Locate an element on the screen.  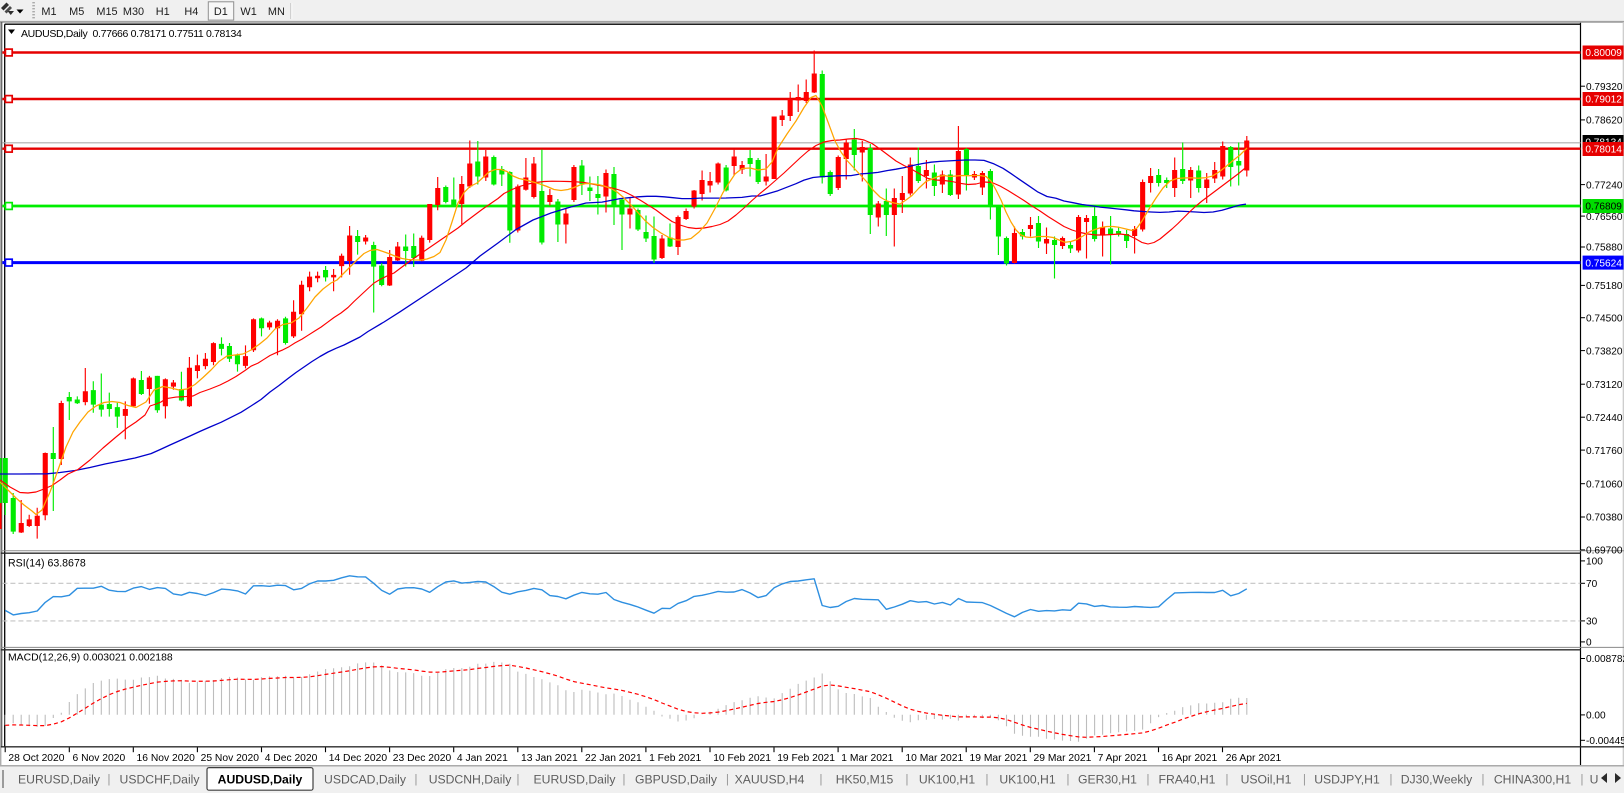
svg-text: USDCHF,Daily is located at coordinates (160, 780).